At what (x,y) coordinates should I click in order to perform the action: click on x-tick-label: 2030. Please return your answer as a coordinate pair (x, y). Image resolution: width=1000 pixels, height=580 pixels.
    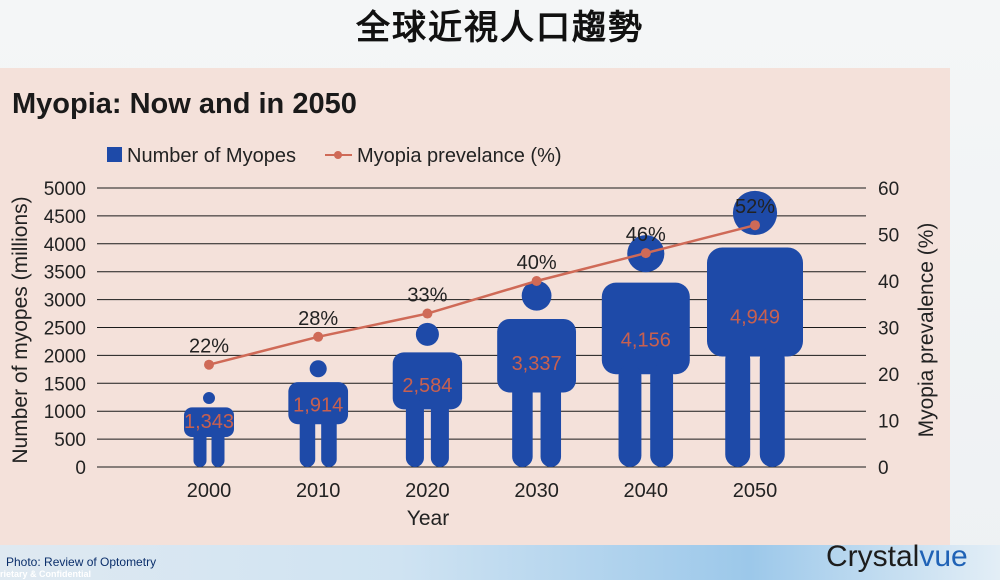
    Looking at the image, I should click on (536, 491).